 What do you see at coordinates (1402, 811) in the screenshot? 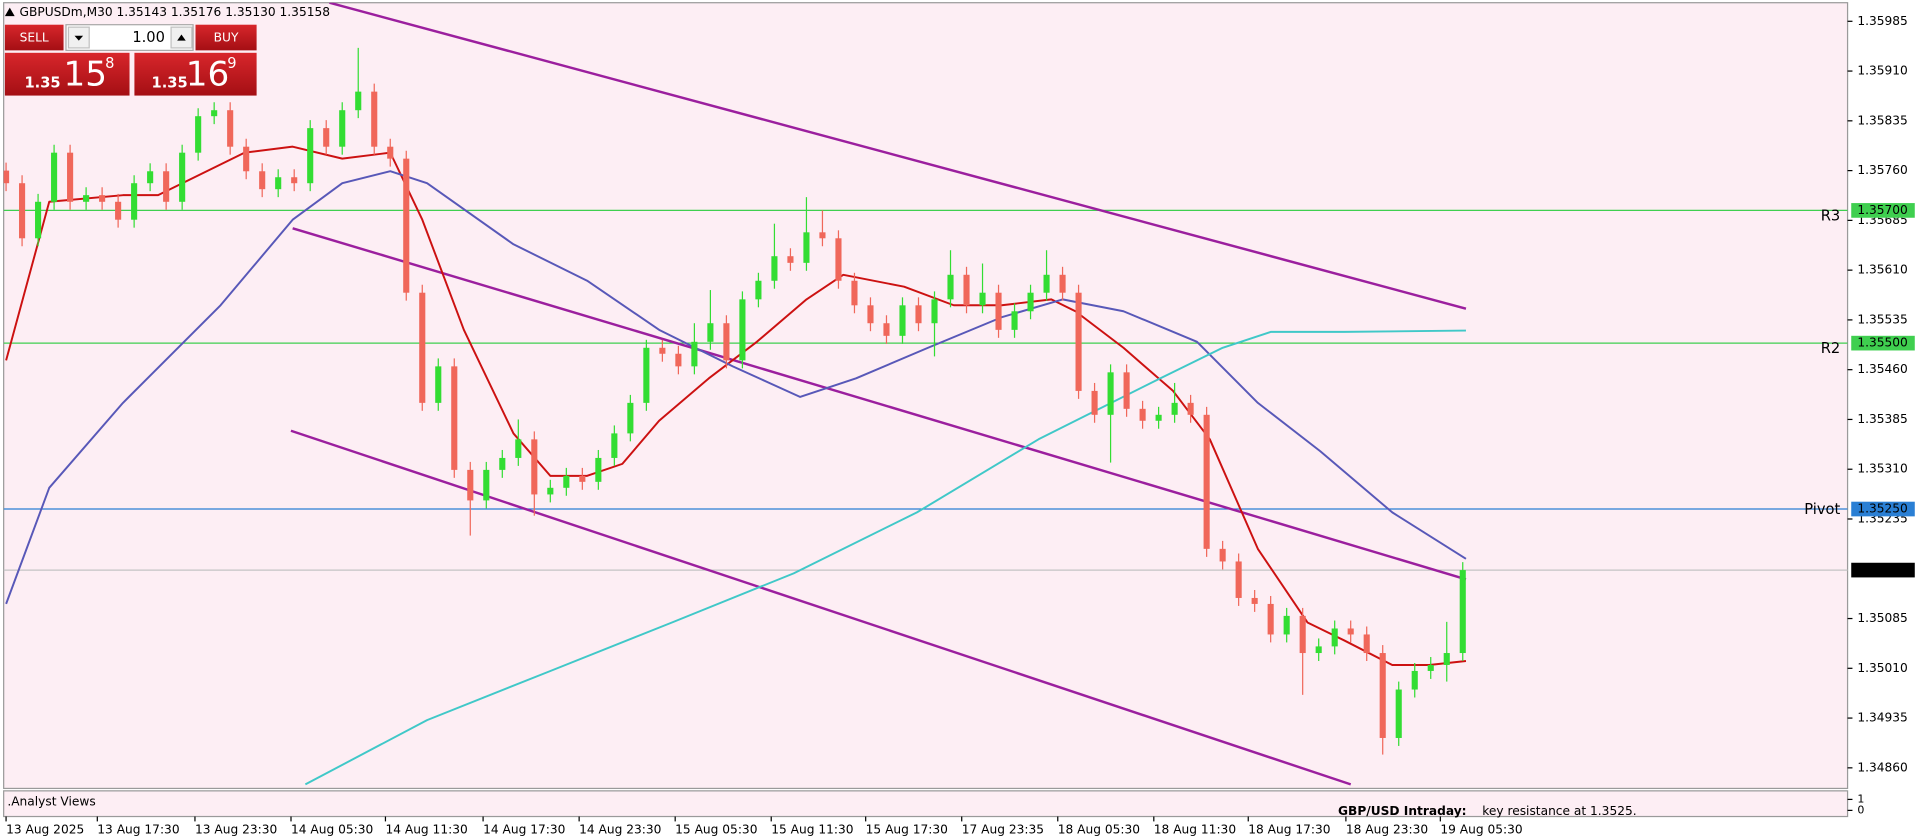
I see `annotation-heading: GBP/USD Intraday:` at bounding box center [1402, 811].